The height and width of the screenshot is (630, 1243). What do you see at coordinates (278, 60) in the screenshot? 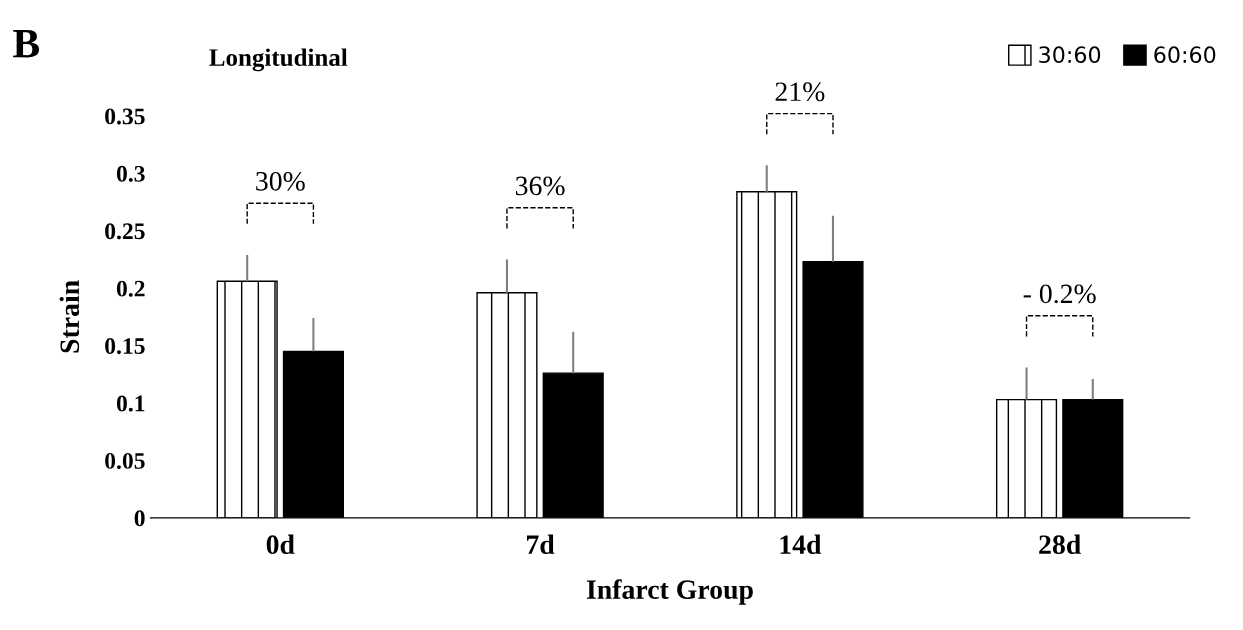
I see `chart-title: Longitudinal` at bounding box center [278, 60].